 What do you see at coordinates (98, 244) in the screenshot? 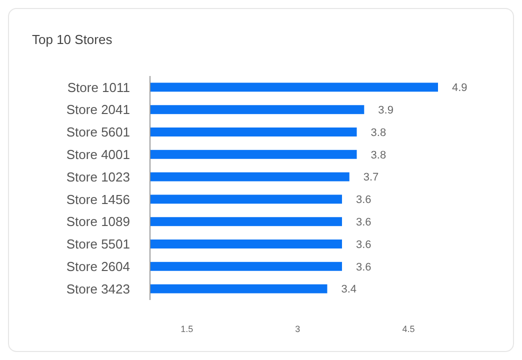
I see `y-tick-label: Store 5501` at bounding box center [98, 244].